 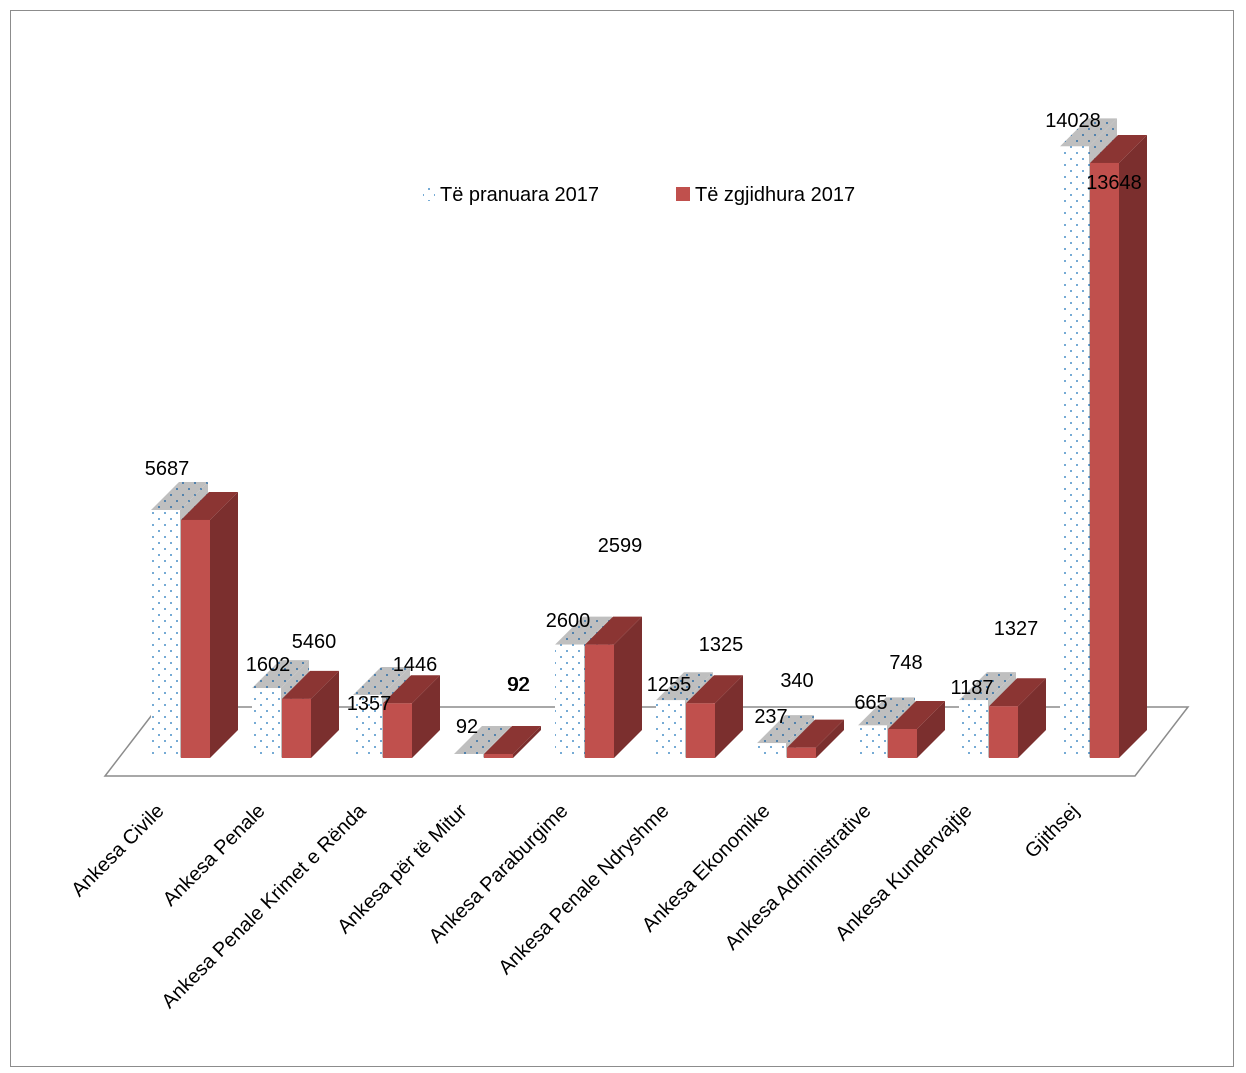 I want to click on bar-resolved-2-front, so click(x=397, y=730).